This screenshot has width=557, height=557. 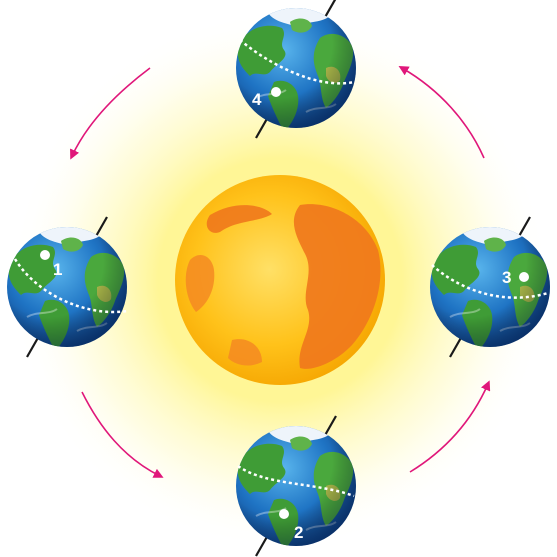 I want to click on position-label: 4, so click(x=257, y=99).